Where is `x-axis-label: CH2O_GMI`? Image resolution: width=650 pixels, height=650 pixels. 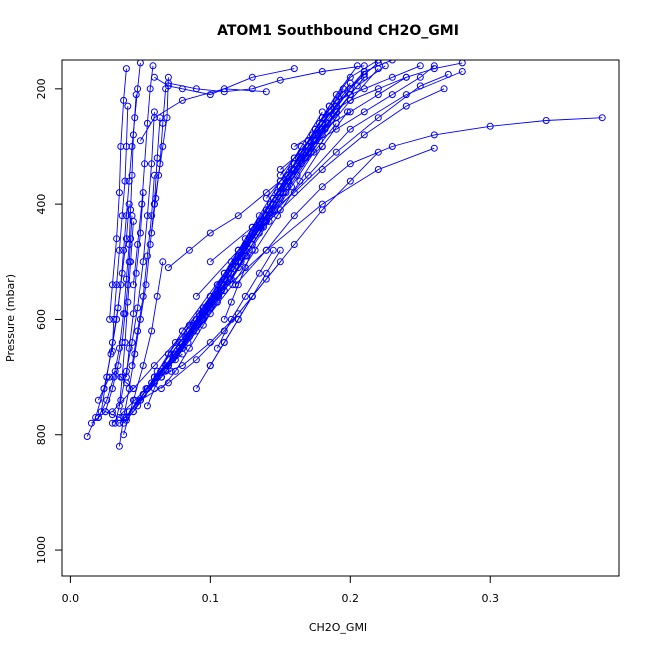 x-axis-label: CH2O_GMI is located at coordinates (338, 627).